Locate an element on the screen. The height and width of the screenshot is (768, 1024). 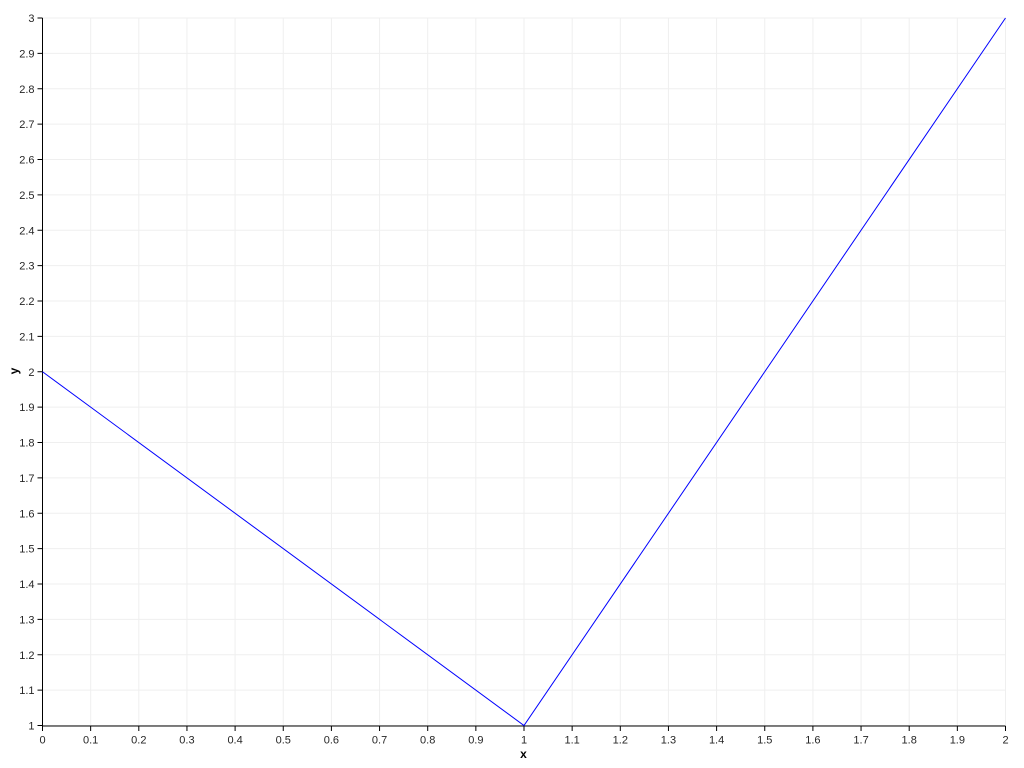
x-tick-label: 0.5 is located at coordinates (283, 741).